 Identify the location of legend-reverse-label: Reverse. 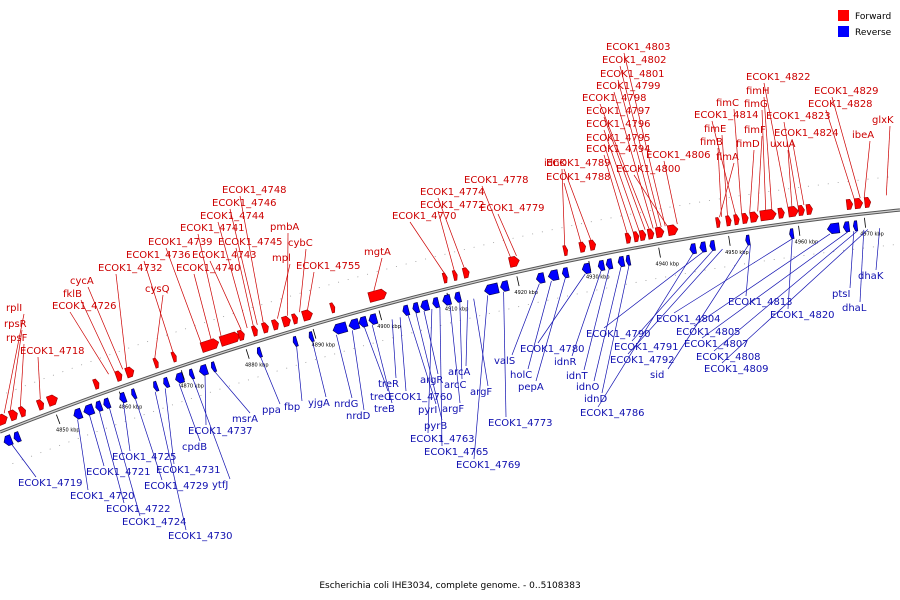
(873, 33).